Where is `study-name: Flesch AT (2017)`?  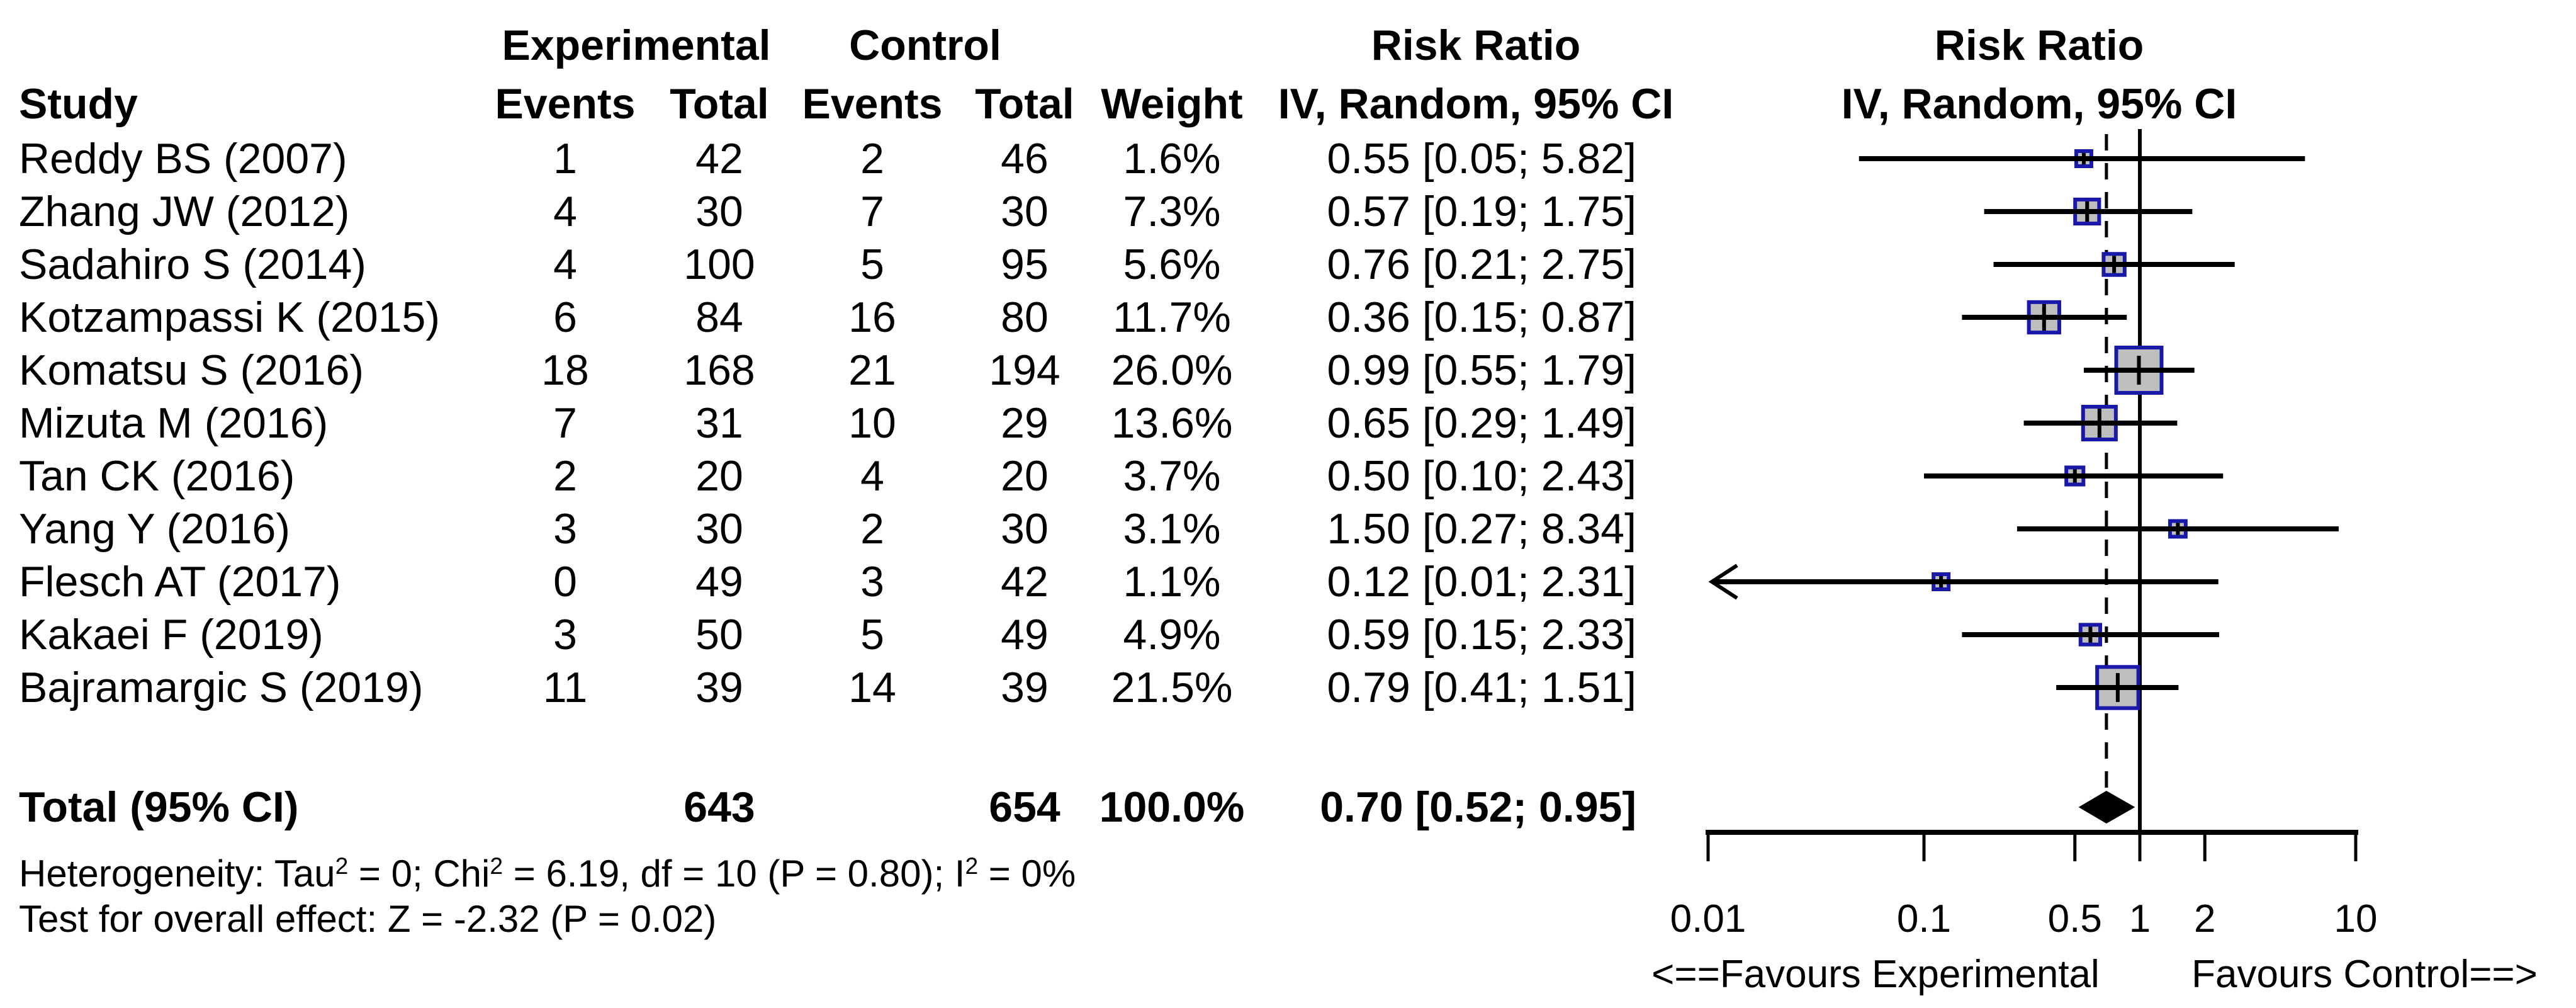
study-name: Flesch AT (2017) is located at coordinates (180, 582).